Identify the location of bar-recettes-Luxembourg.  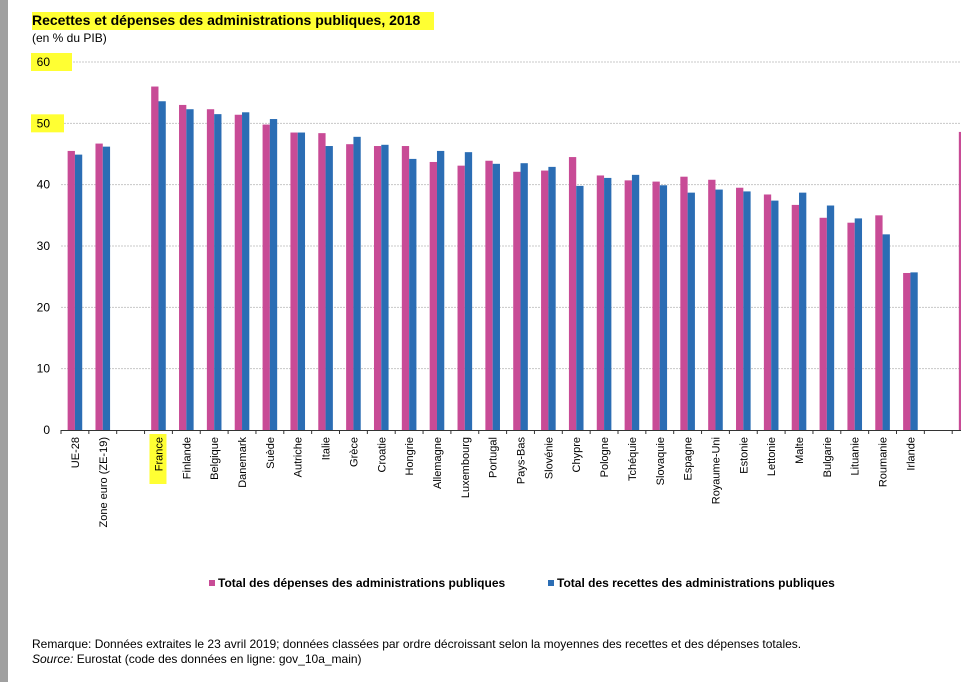
(468, 291).